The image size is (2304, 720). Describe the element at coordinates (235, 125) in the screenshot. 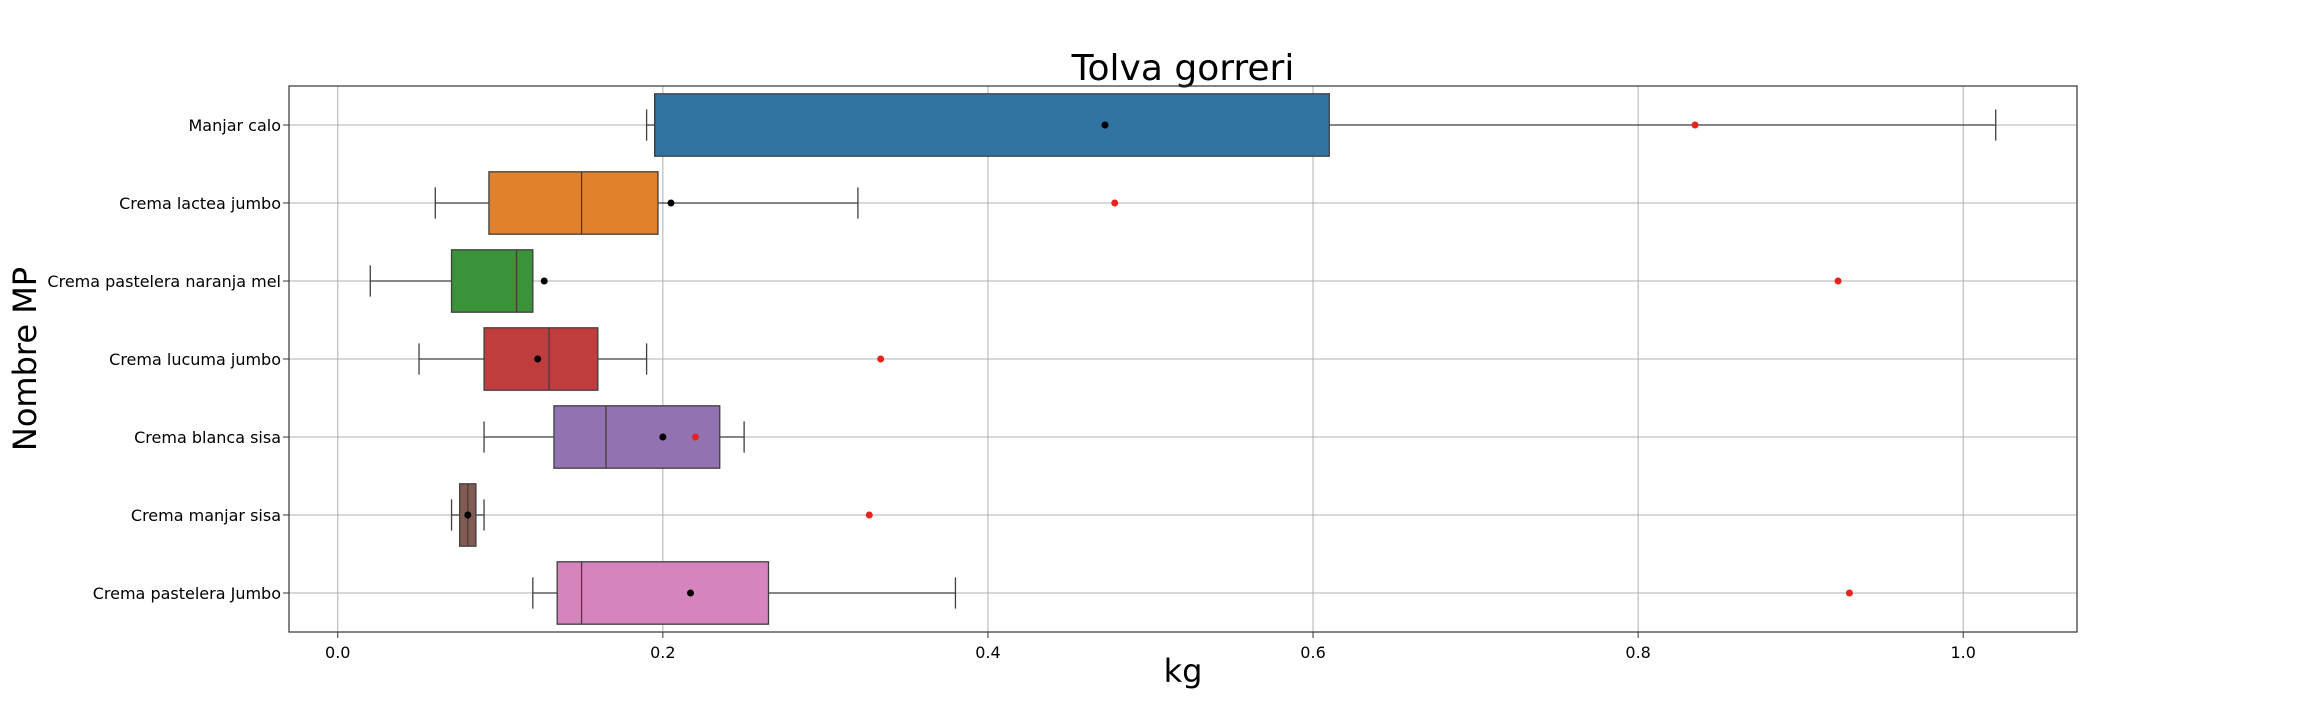

I see `y-tick-label: Manjar calo` at that location.